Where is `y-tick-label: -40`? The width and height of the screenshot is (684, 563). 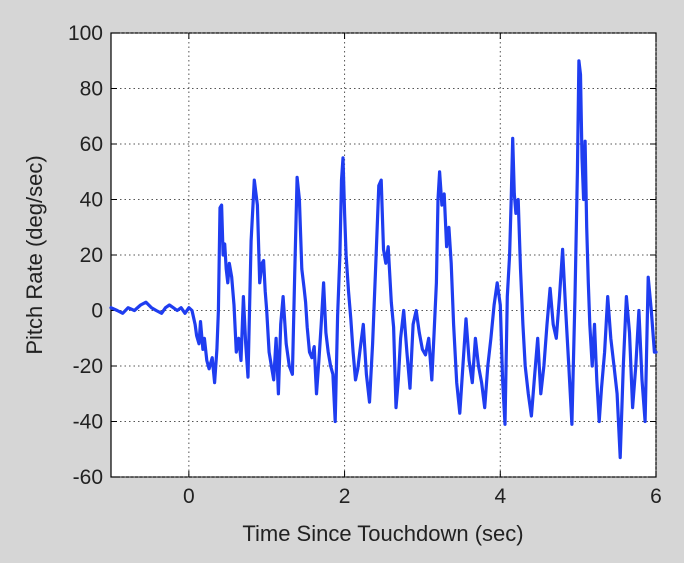
y-tick-label: -40 is located at coordinates (88, 422).